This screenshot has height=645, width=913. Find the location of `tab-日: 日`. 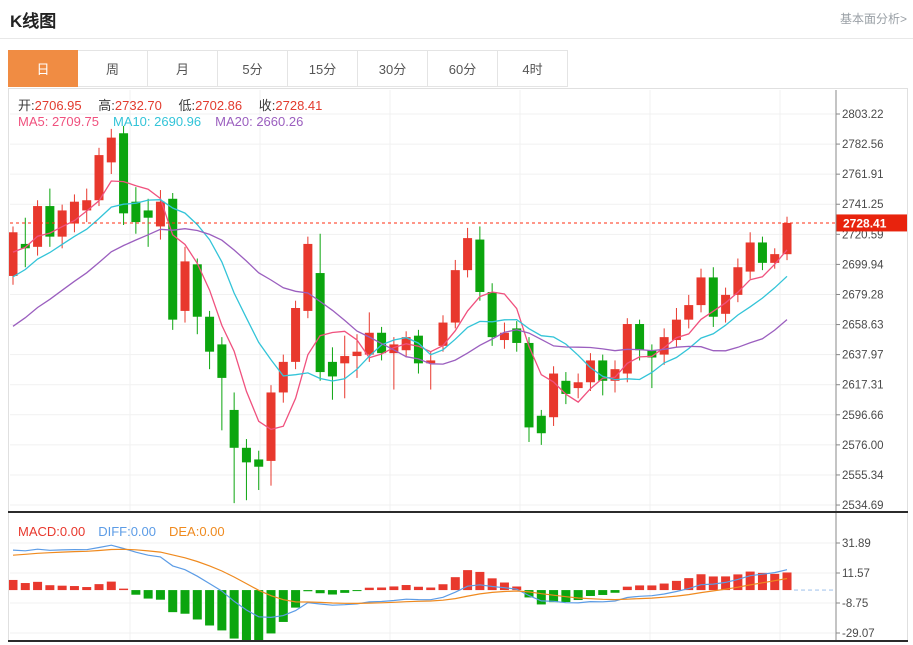

tab-日: 日 is located at coordinates (43, 68).